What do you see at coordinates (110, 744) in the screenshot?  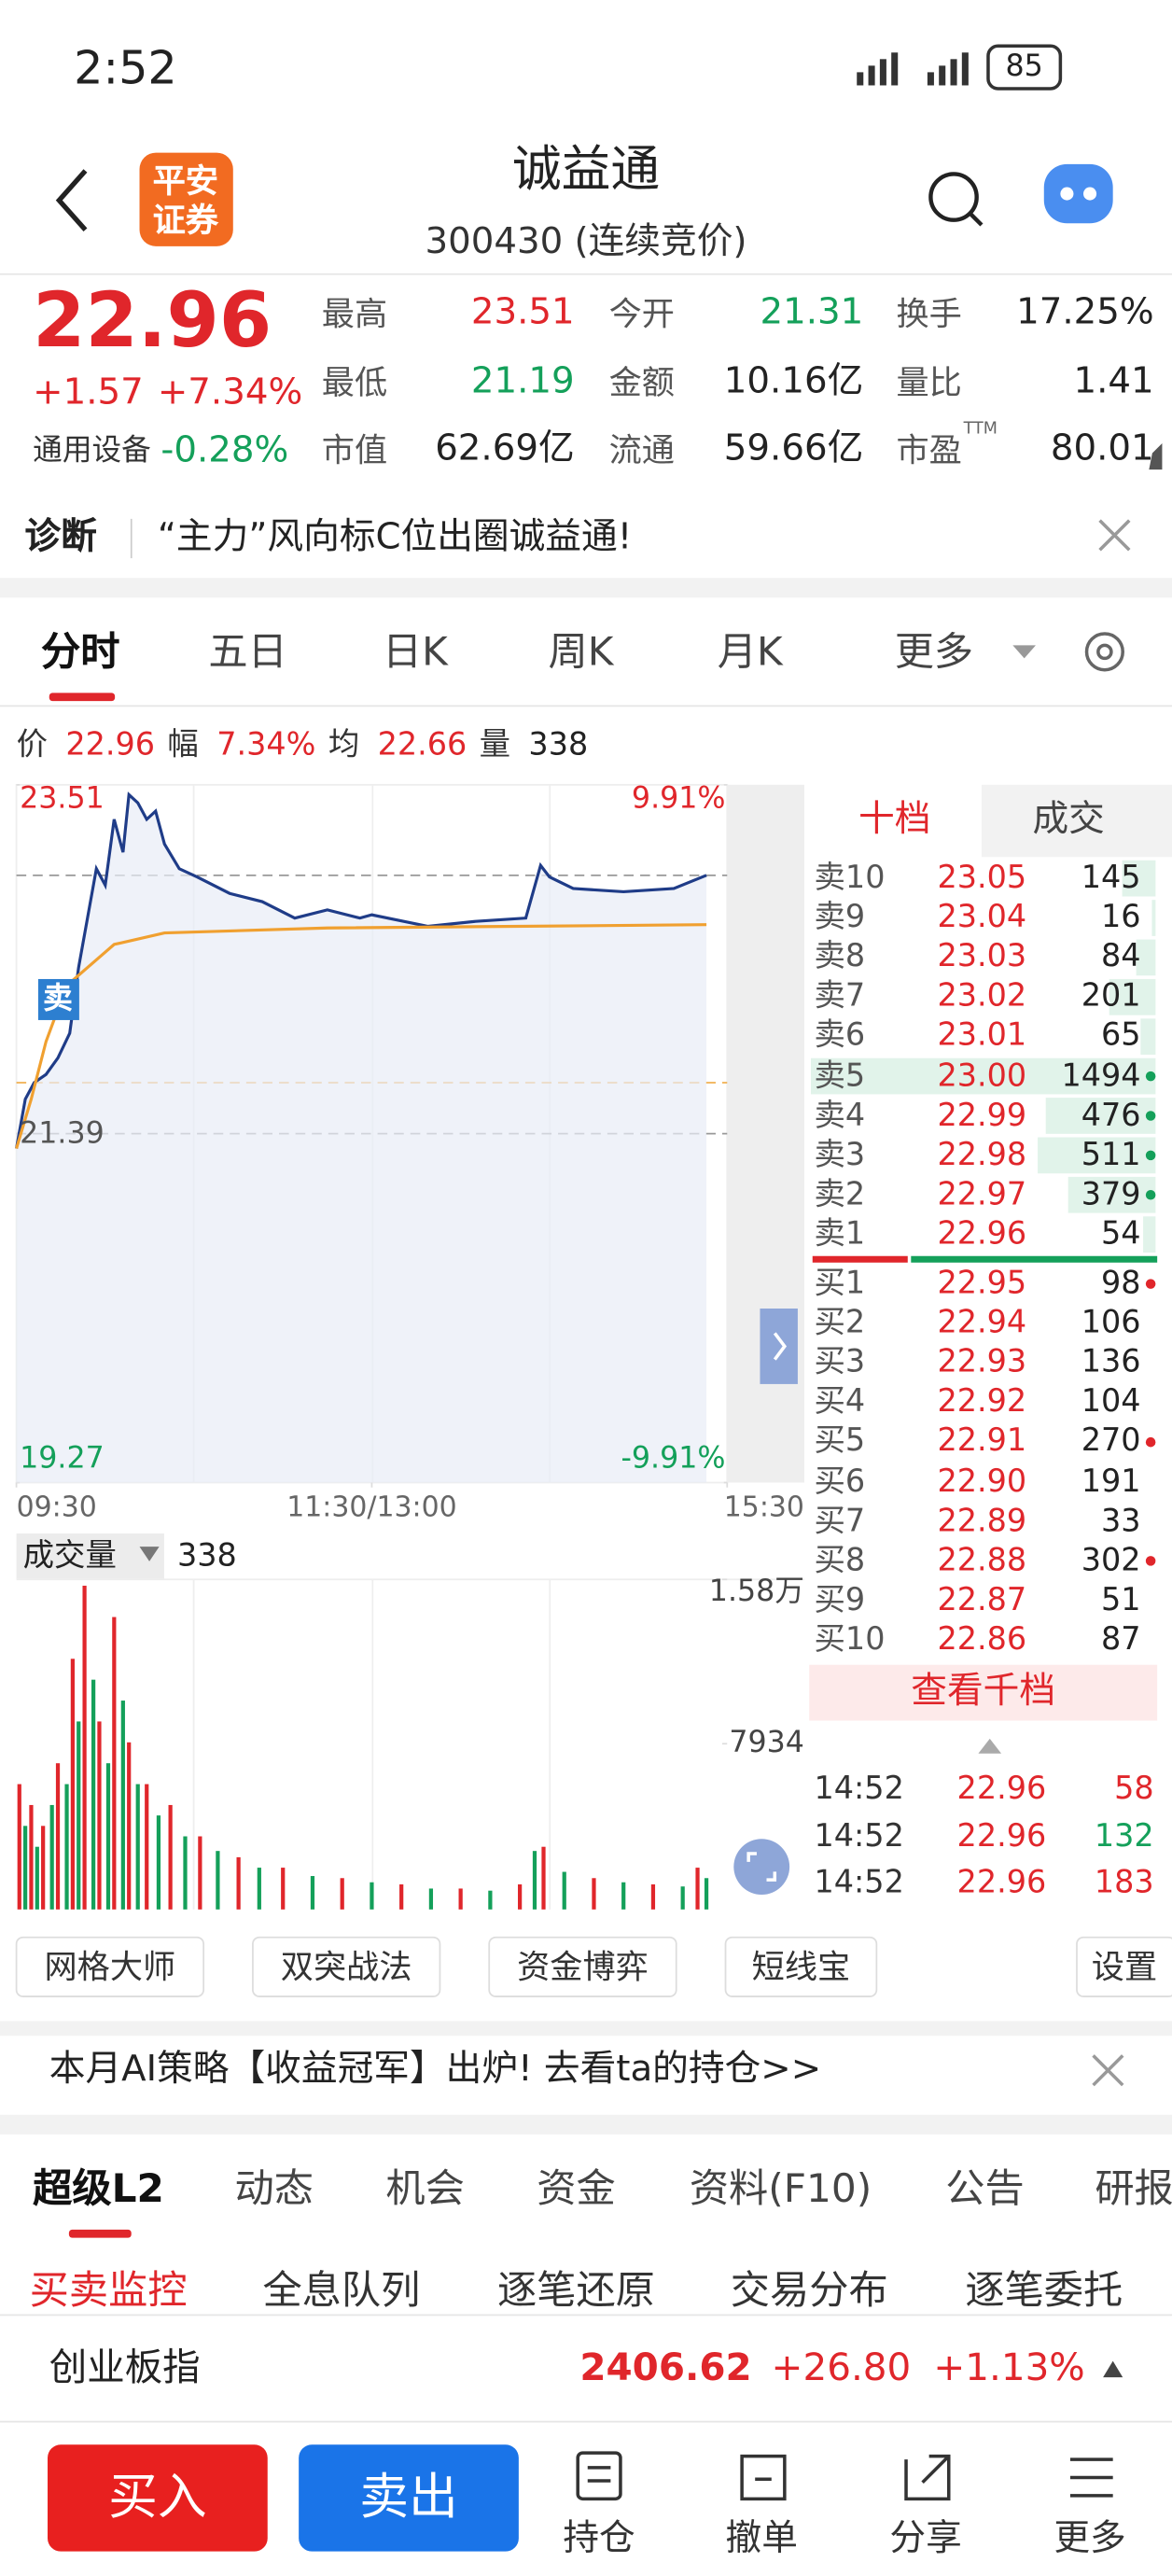 I see `summary-value: 22.96` at bounding box center [110, 744].